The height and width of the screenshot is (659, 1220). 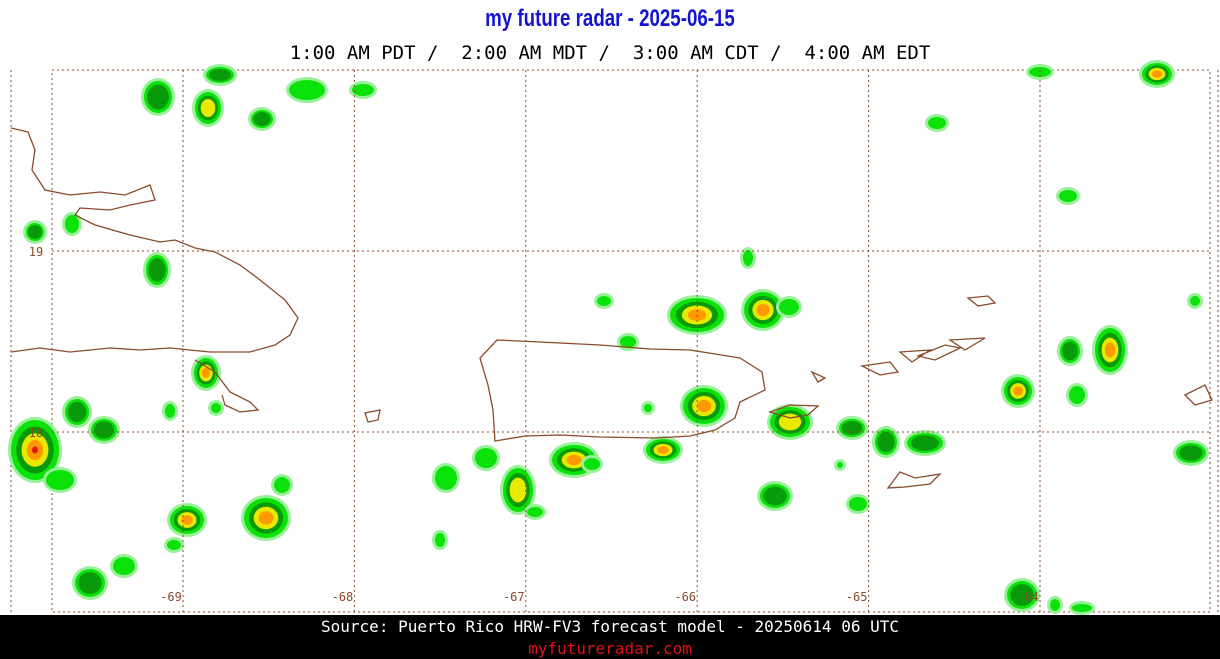 I want to click on lat-label: 19, so click(x=36, y=252).